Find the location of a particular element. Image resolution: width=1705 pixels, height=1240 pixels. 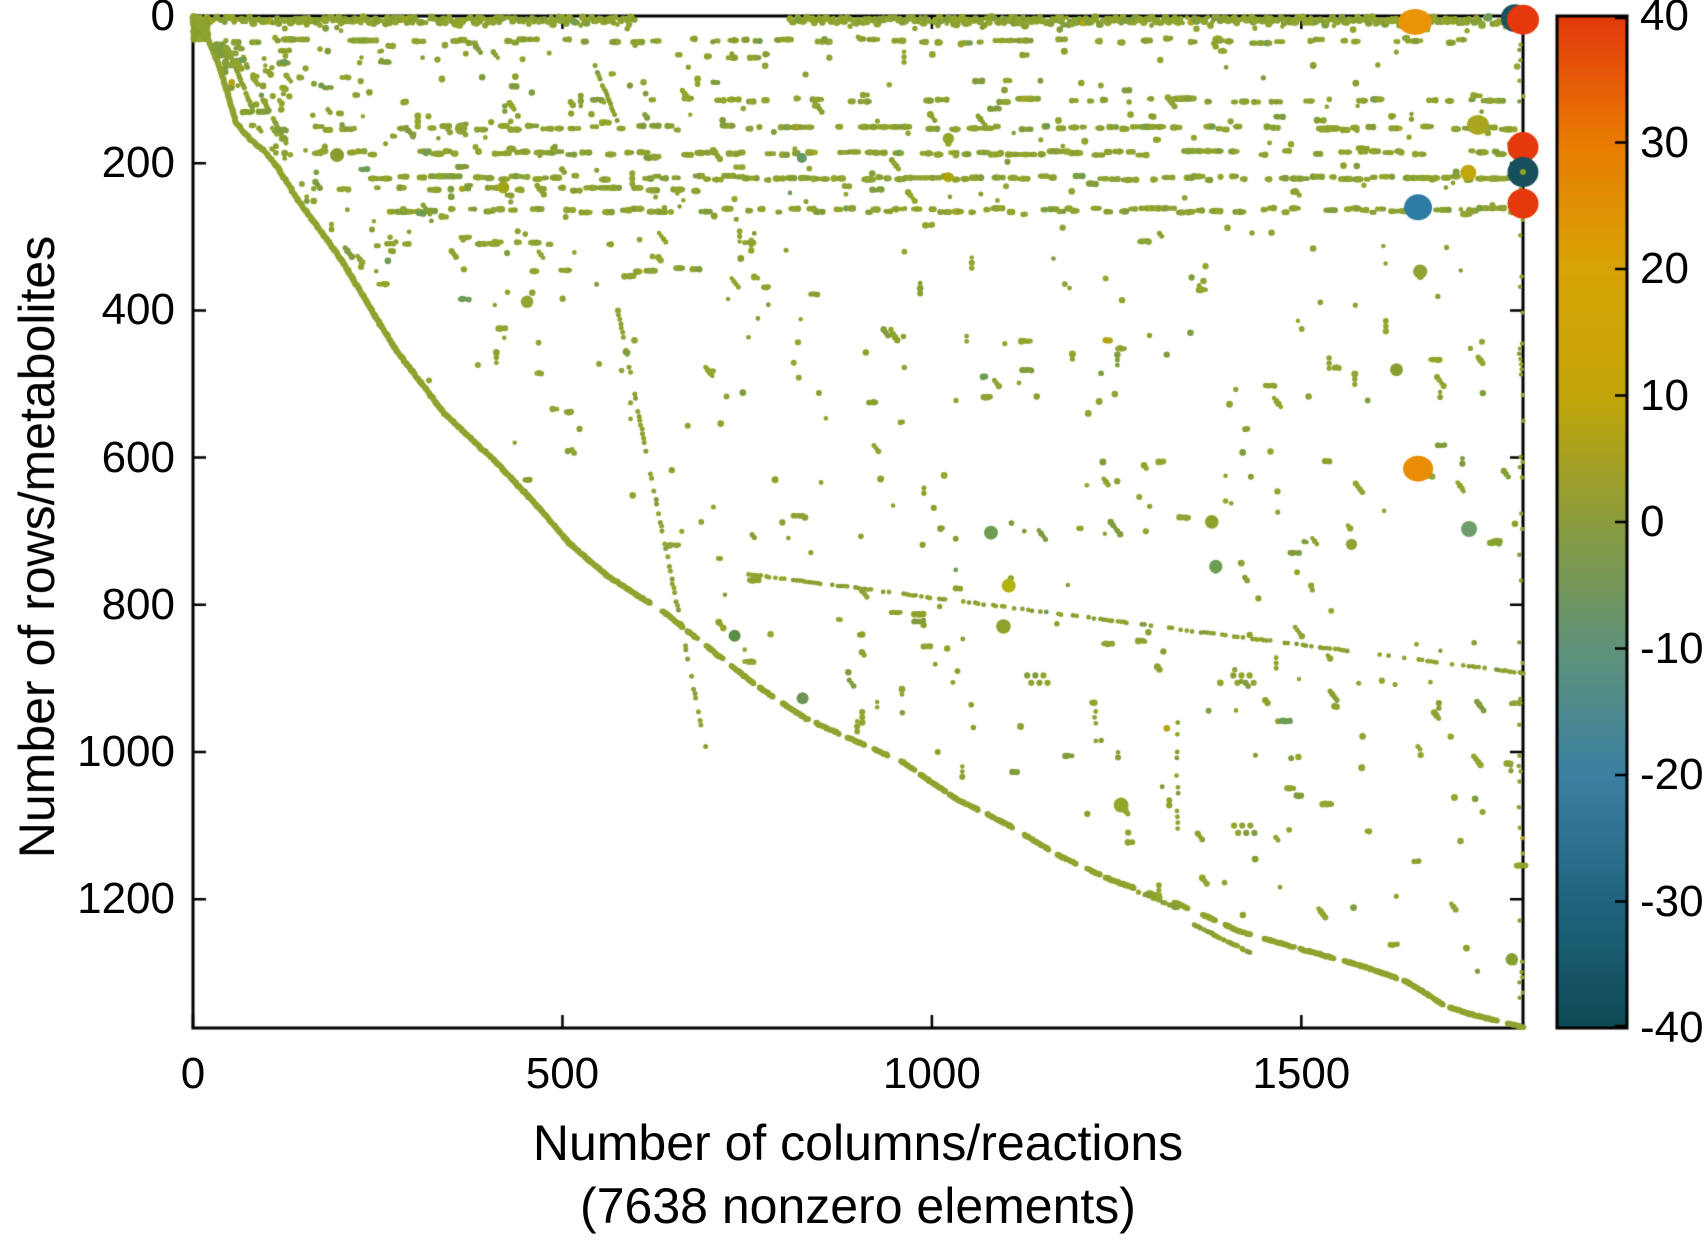

x-axis-title-line1: Number of columns/reactions is located at coordinates (858, 1143).